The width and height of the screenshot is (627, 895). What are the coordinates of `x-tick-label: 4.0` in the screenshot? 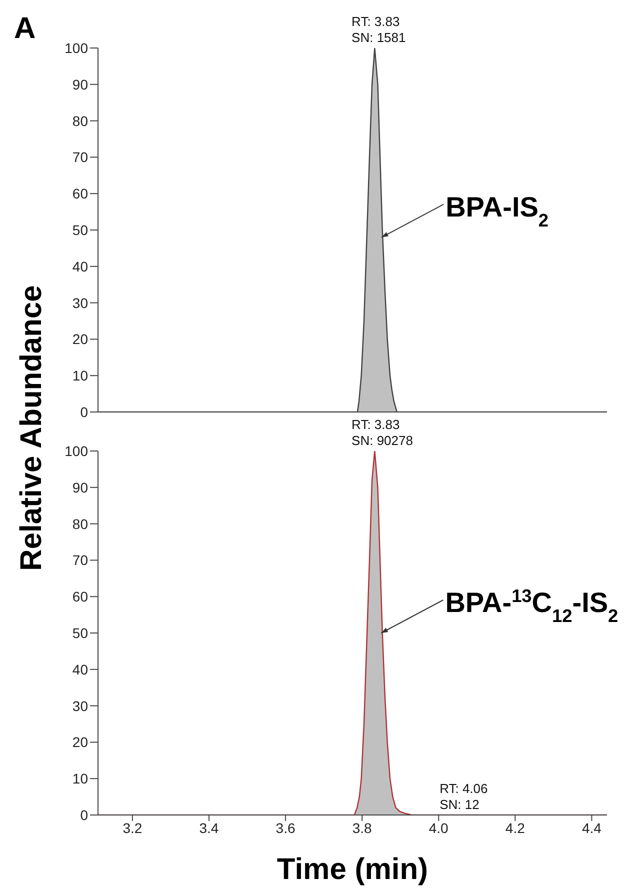 It's located at (438, 828).